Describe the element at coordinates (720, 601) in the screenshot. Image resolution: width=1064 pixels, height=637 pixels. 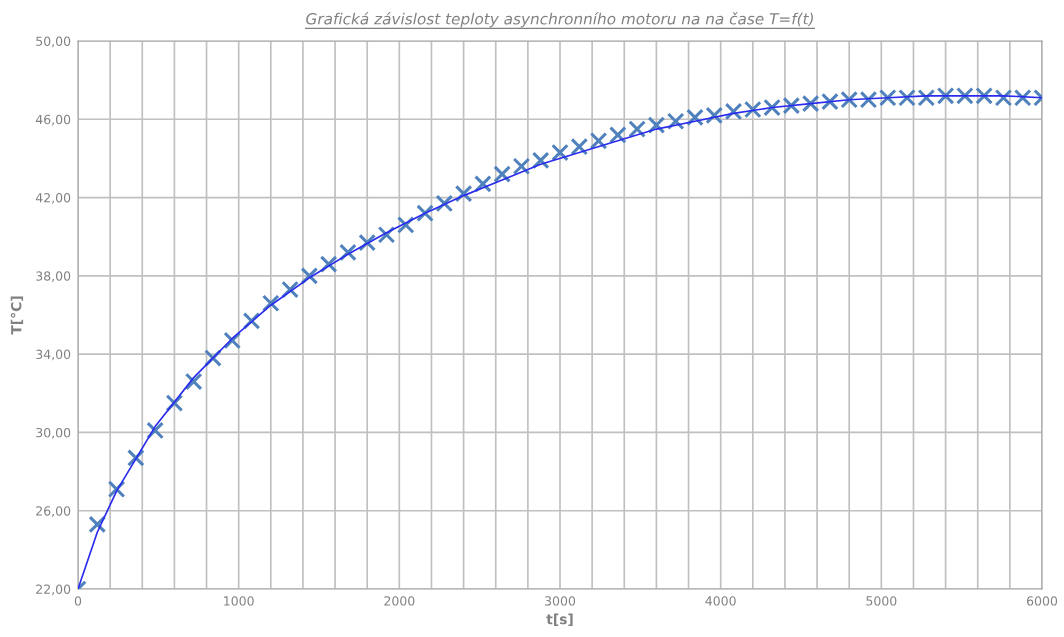
I see `x-tick-label: 4000` at that location.